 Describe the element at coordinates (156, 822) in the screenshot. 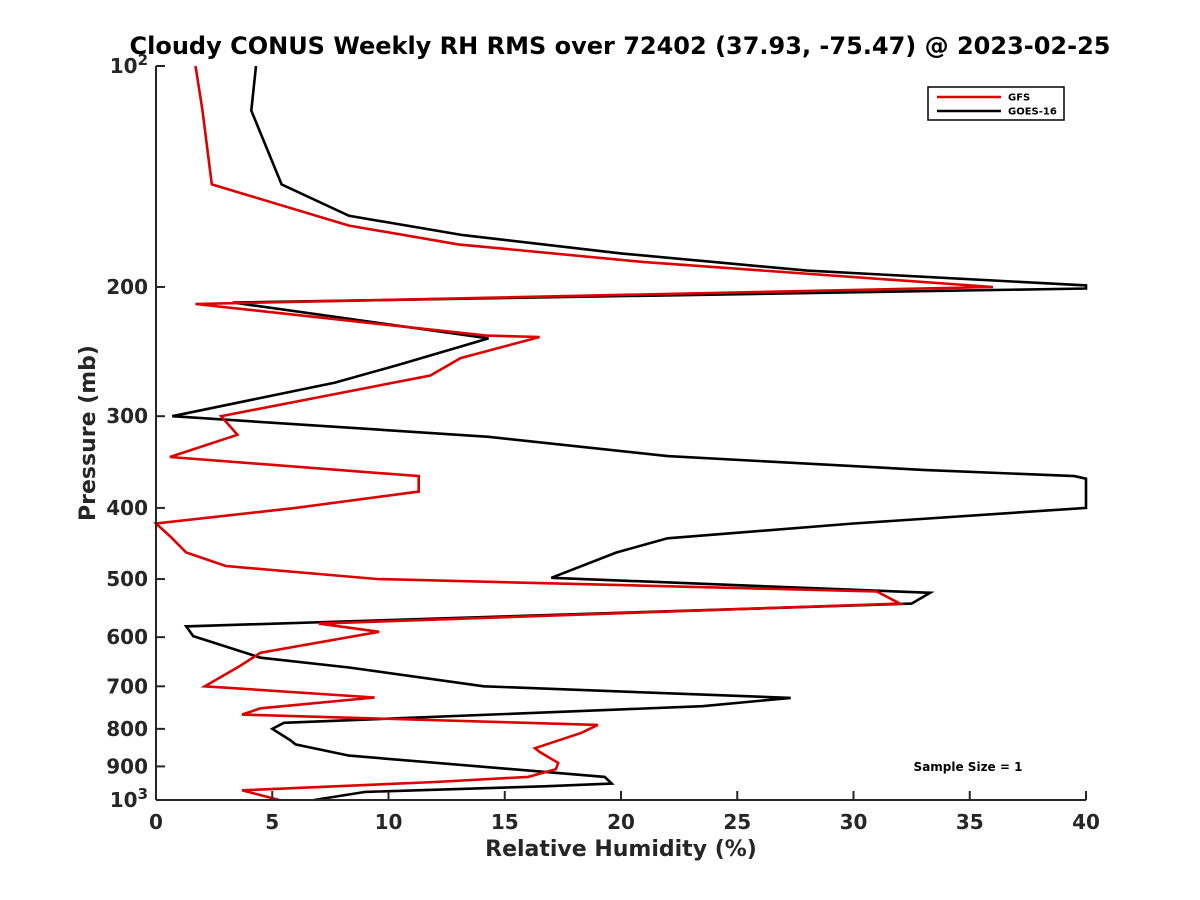

I see `x-tick-label: 0` at that location.